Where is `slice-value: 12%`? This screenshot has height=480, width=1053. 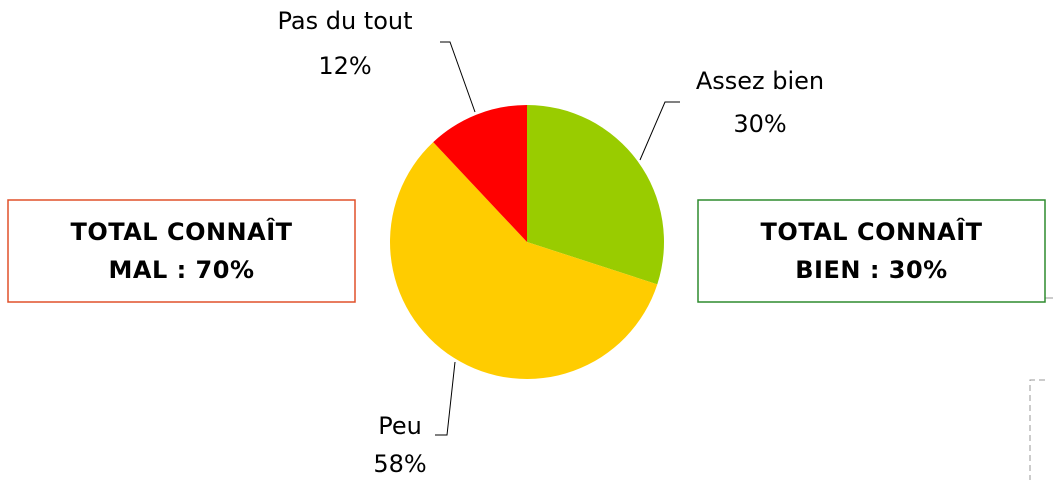
slice-value: 12% is located at coordinates (344, 66).